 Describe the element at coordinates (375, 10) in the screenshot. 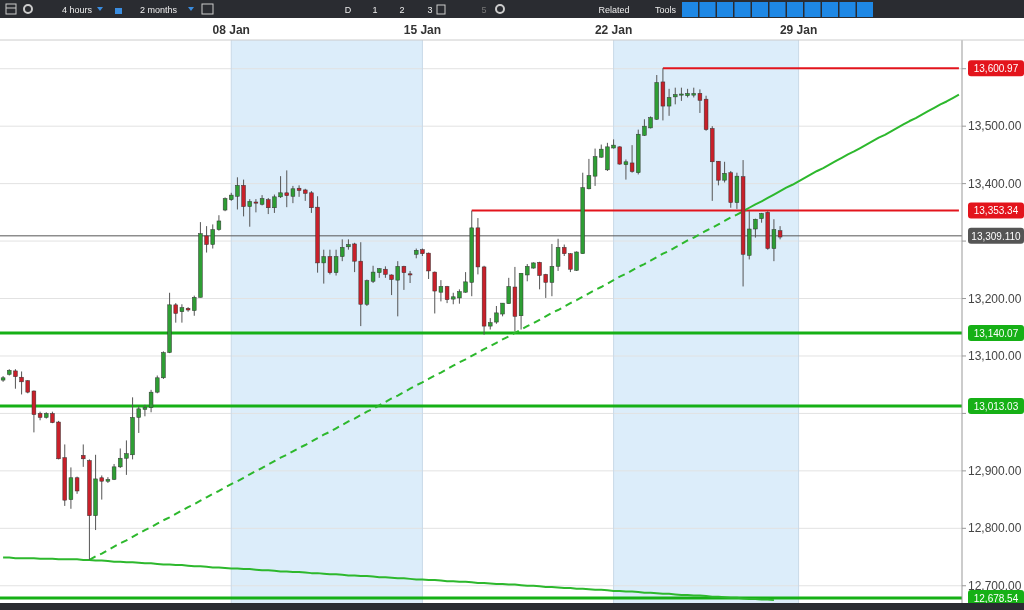

I see `text: 1` at that location.